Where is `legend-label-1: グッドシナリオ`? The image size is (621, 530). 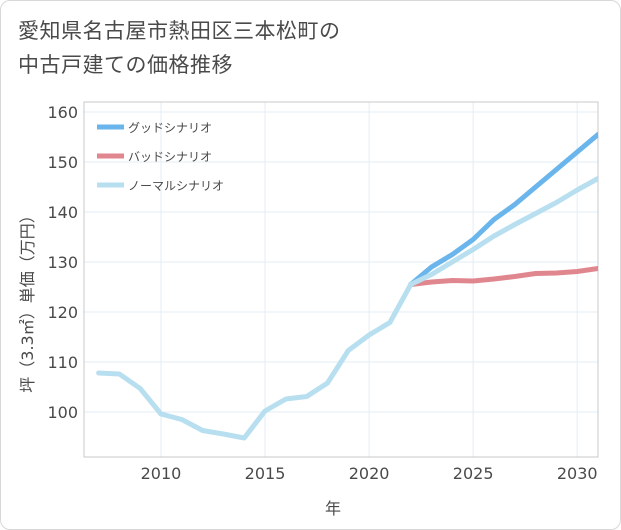
legend-label-1: グッドシナリオ is located at coordinates (170, 128).